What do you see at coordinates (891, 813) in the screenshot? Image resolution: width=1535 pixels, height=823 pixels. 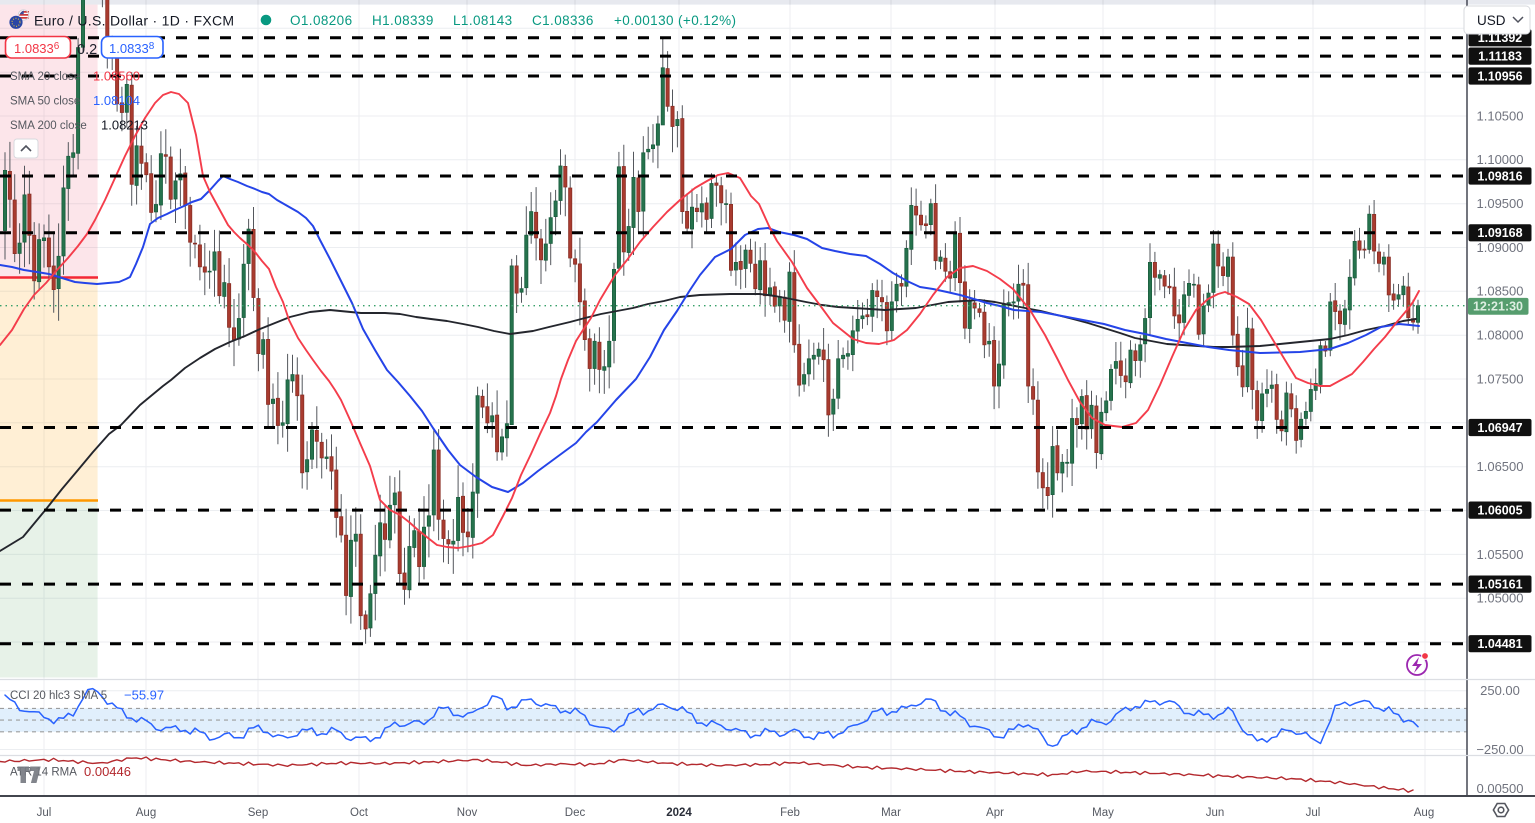 I see `svg-text: Mar` at bounding box center [891, 813].